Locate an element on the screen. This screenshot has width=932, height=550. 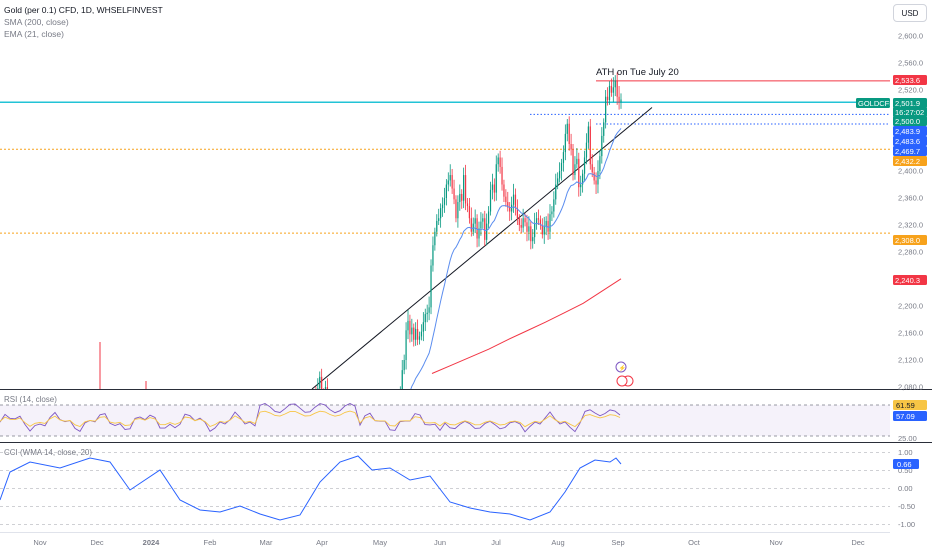
x-tick-label: Apr is located at coordinates (322, 542).